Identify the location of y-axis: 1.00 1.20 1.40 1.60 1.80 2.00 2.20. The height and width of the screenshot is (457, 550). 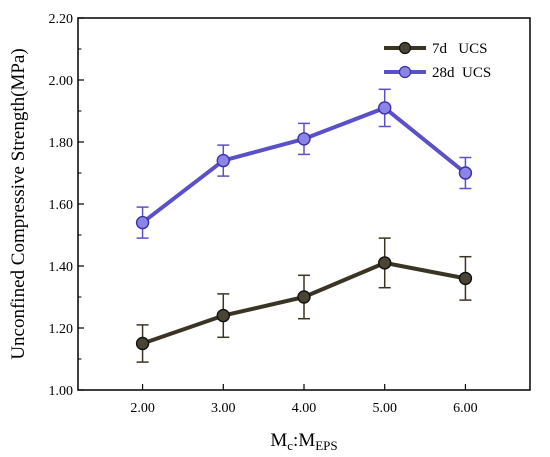
(66, 205).